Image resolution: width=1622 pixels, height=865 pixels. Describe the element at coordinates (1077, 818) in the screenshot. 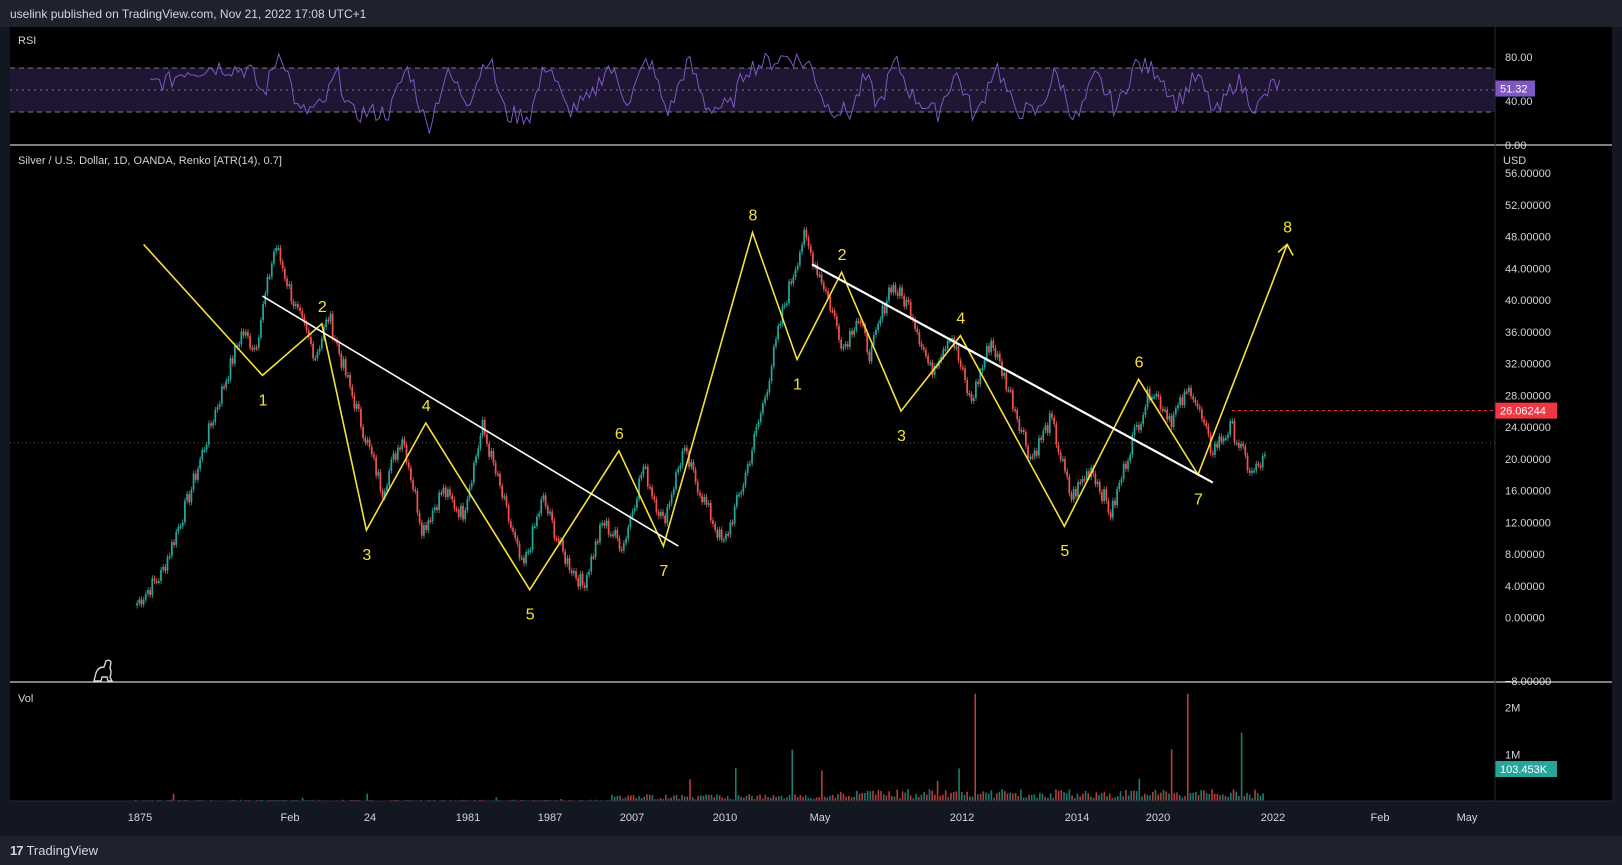

I see `time-tick-label: 2014` at that location.